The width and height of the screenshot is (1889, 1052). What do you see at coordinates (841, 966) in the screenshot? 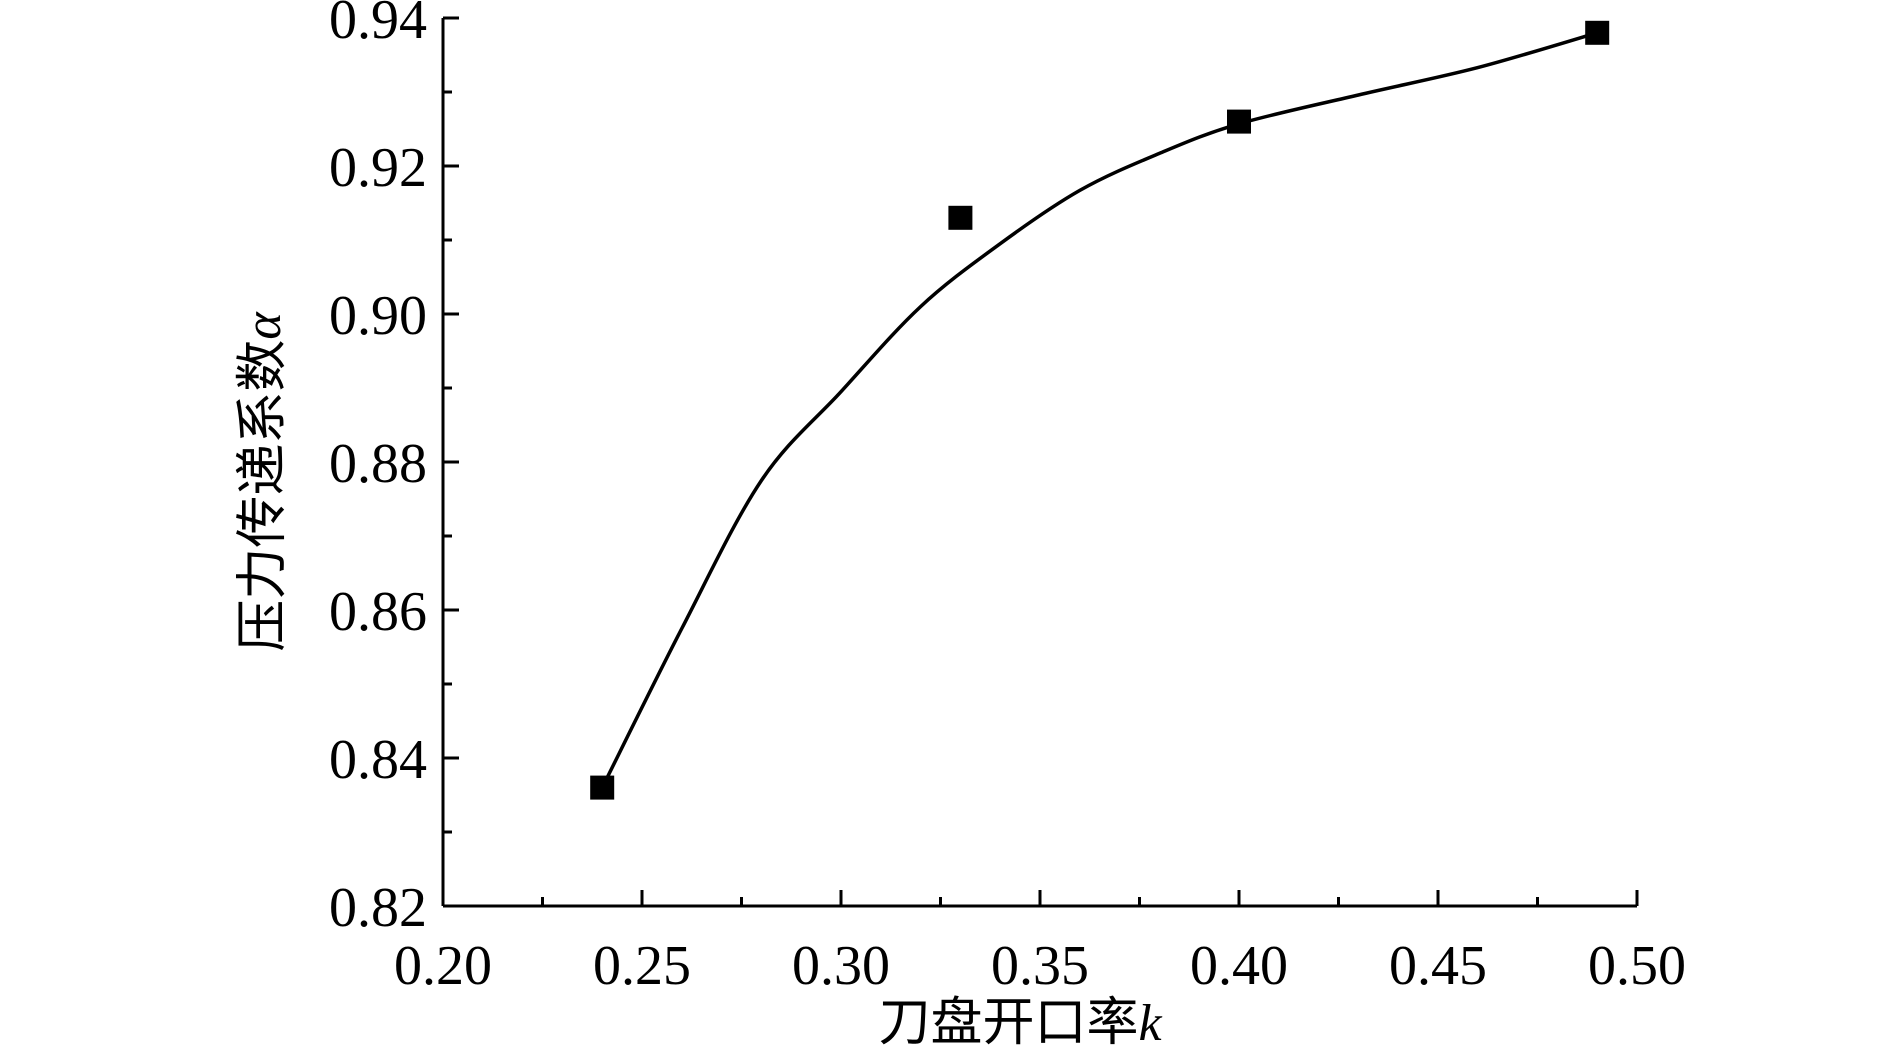
I see `x-tick-label: 0.30` at bounding box center [841, 966].